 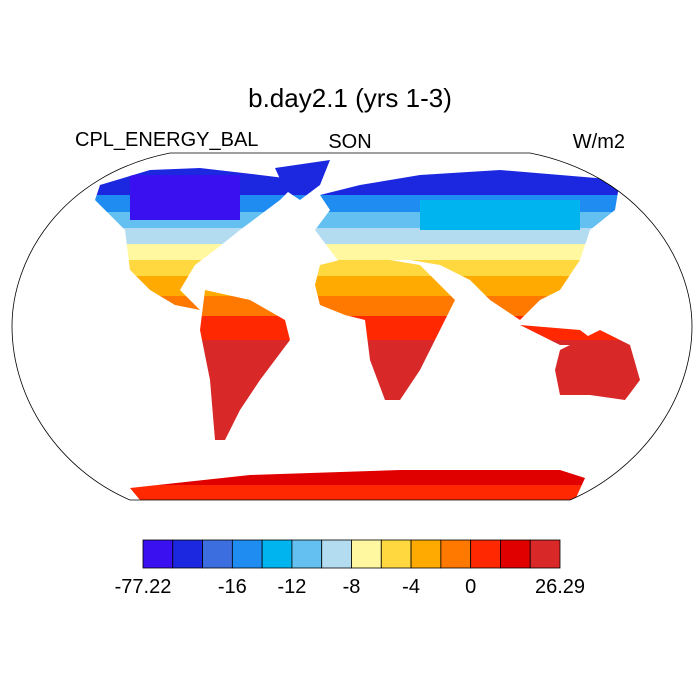 I want to click on colorbar-label: 0, so click(x=470, y=587).